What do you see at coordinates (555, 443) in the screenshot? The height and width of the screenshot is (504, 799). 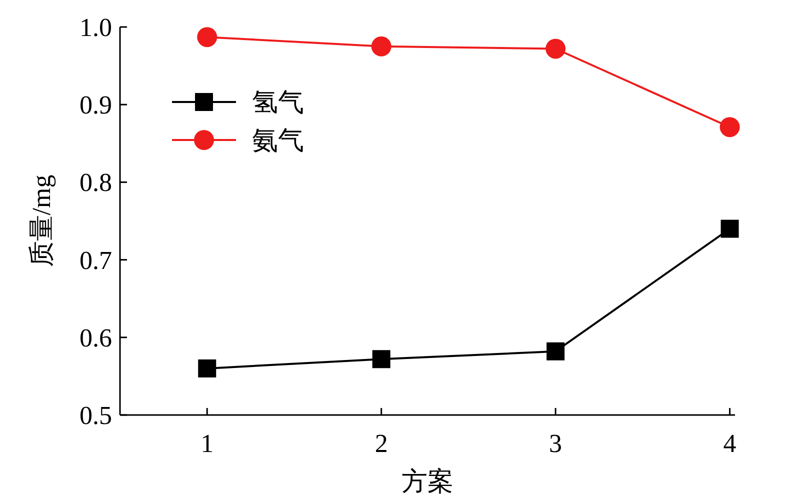 I see `x-tick-label: 3` at bounding box center [555, 443].